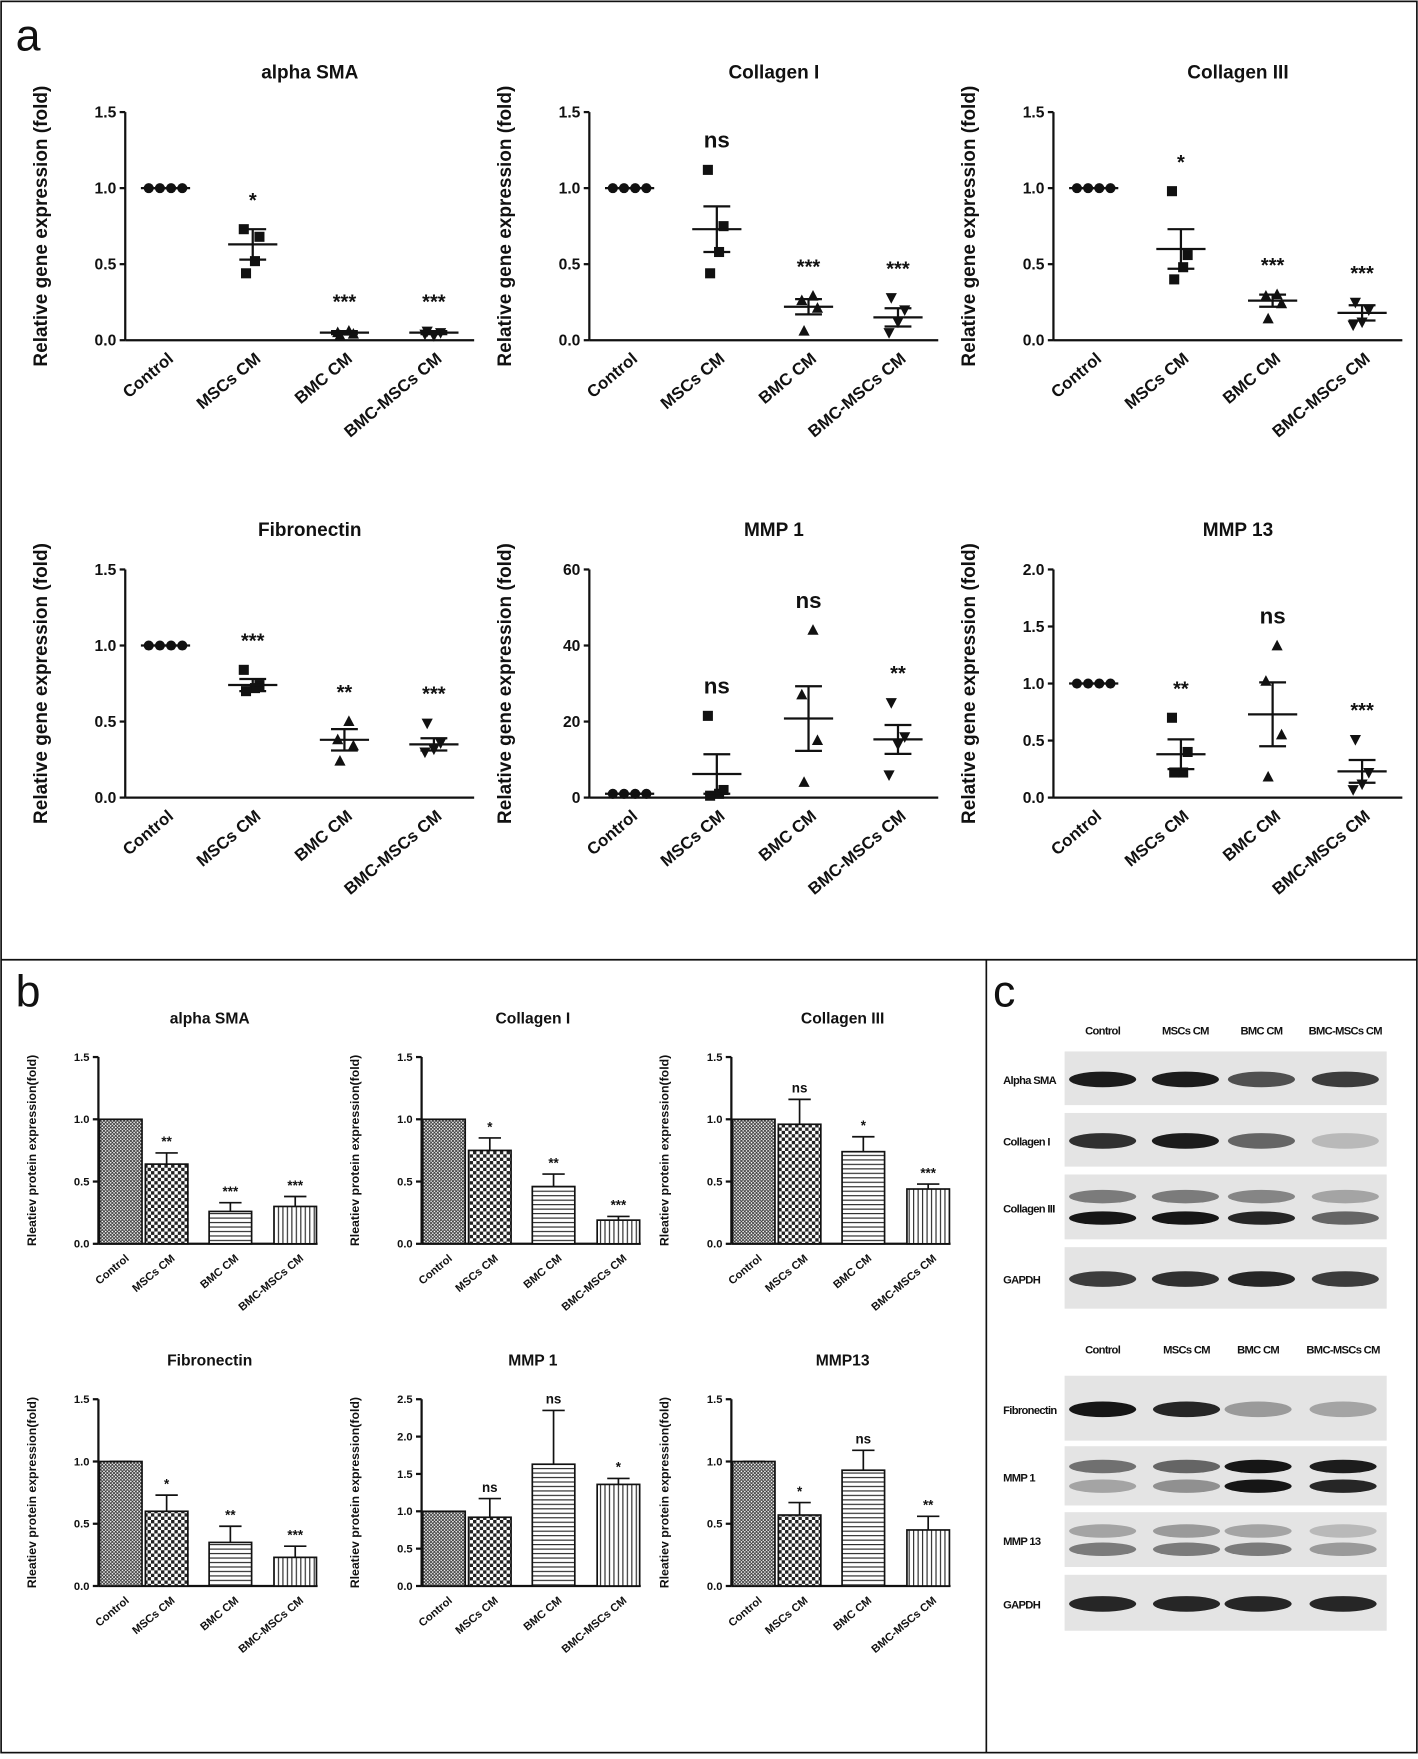  Describe the element at coordinates (1022, 1542) in the screenshot. I see `row-label: MMP 13` at that location.